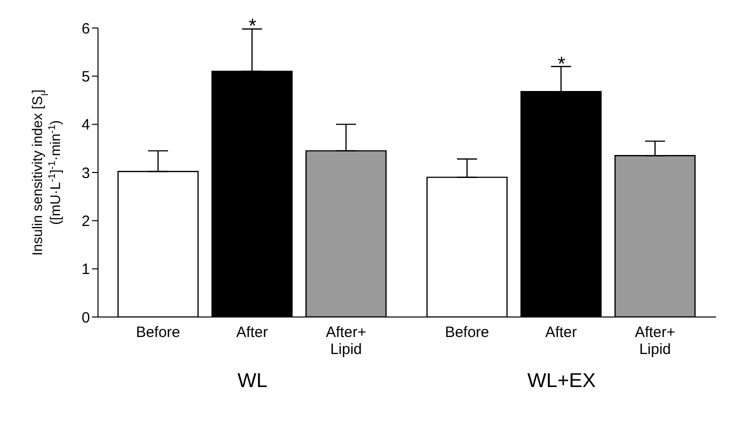 This screenshot has width=734, height=425. What do you see at coordinates (561, 381) in the screenshot?
I see `x-tick-label: WL+EX` at bounding box center [561, 381].